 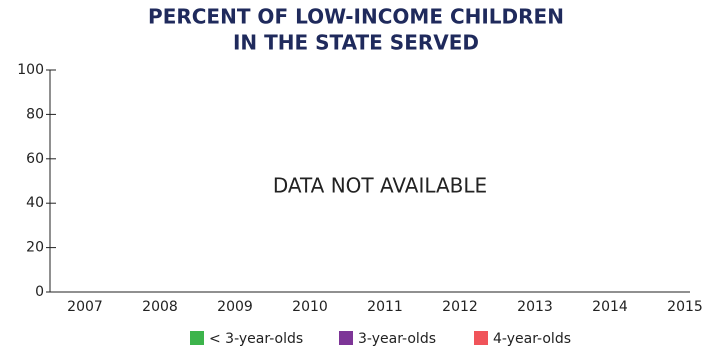 What do you see at coordinates (35, 203) in the screenshot?
I see `y-tick-label: 40` at bounding box center [35, 203].